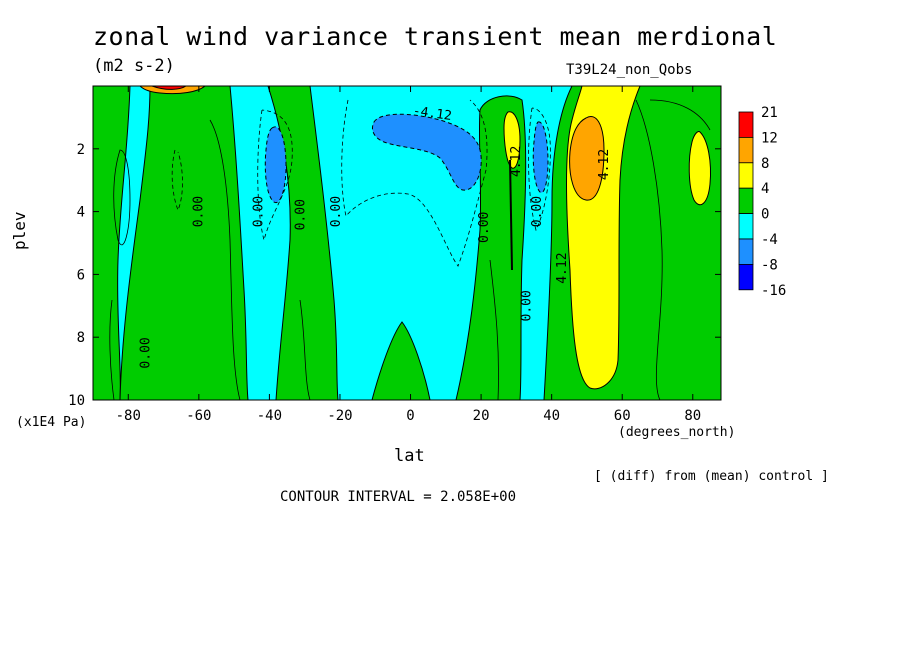 The height and width of the screenshot is (654, 904). Describe the element at coordinates (677, 432) in the screenshot. I see `x-axis-units: (degrees_north)` at that location.